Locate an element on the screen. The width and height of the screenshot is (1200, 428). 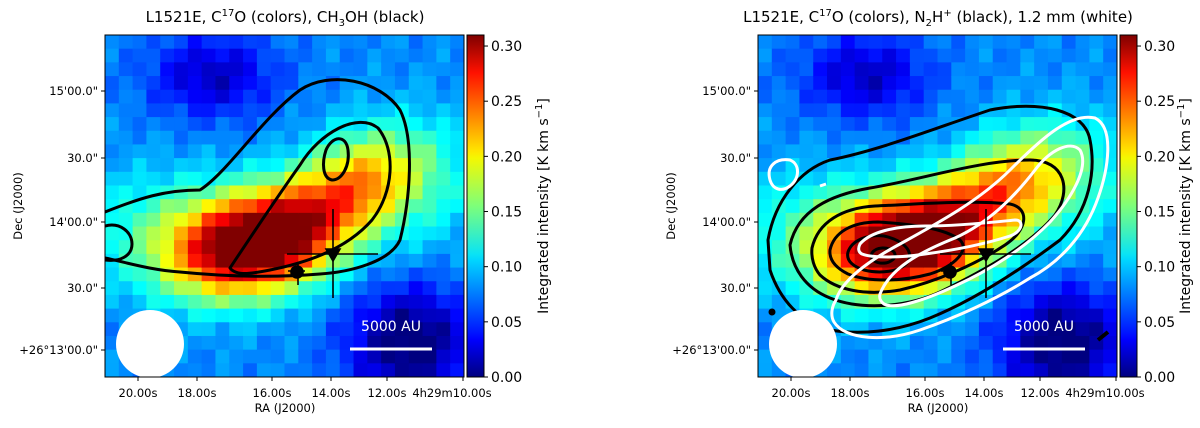
right-ytick: 30.0" is located at coordinates (735, 158).